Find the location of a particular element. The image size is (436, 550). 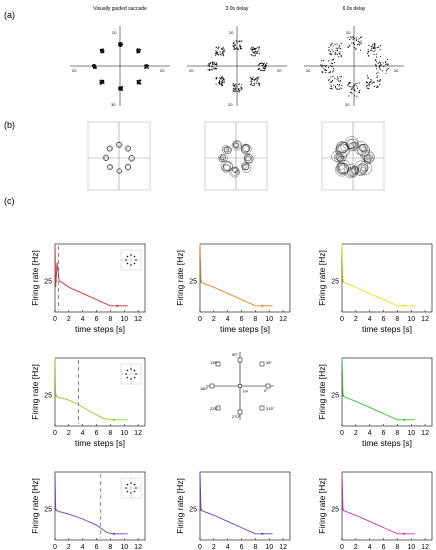

x-tick-label: 2 is located at coordinates (356, 433).